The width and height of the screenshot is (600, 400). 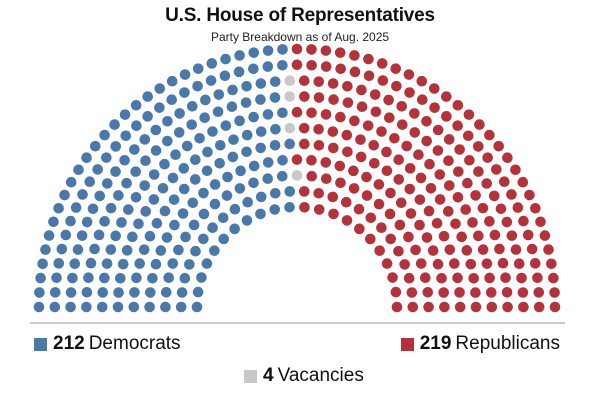 What do you see at coordinates (435, 343) in the screenshot?
I see `legend-republicans-count: 219` at bounding box center [435, 343].